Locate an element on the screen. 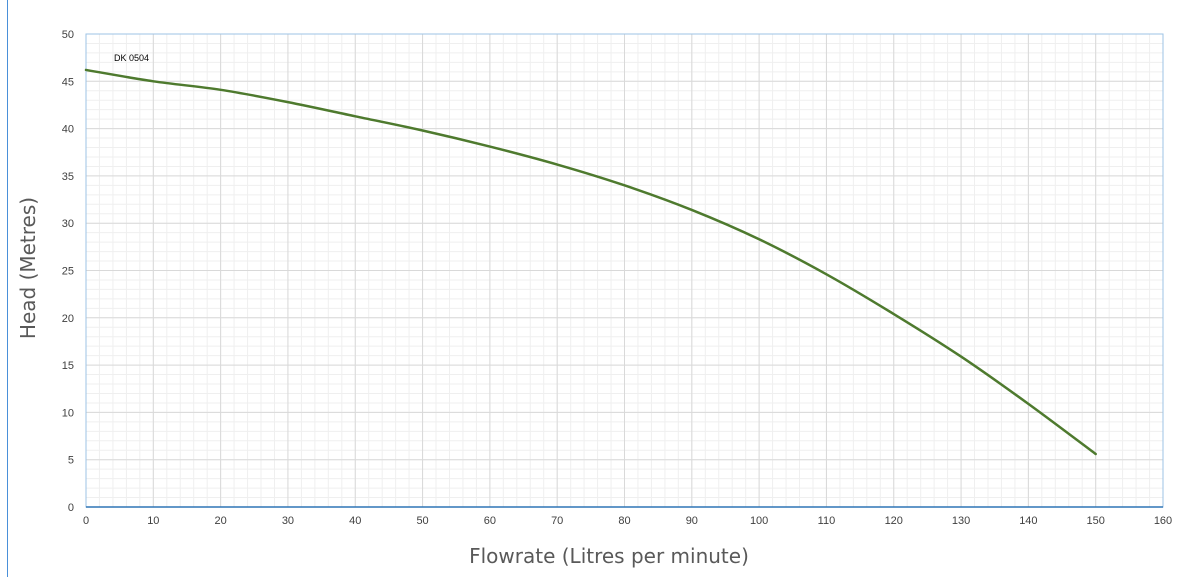 The width and height of the screenshot is (1179, 577). x-axis-title: Flowrate (Litres per minute) is located at coordinates (609, 556).